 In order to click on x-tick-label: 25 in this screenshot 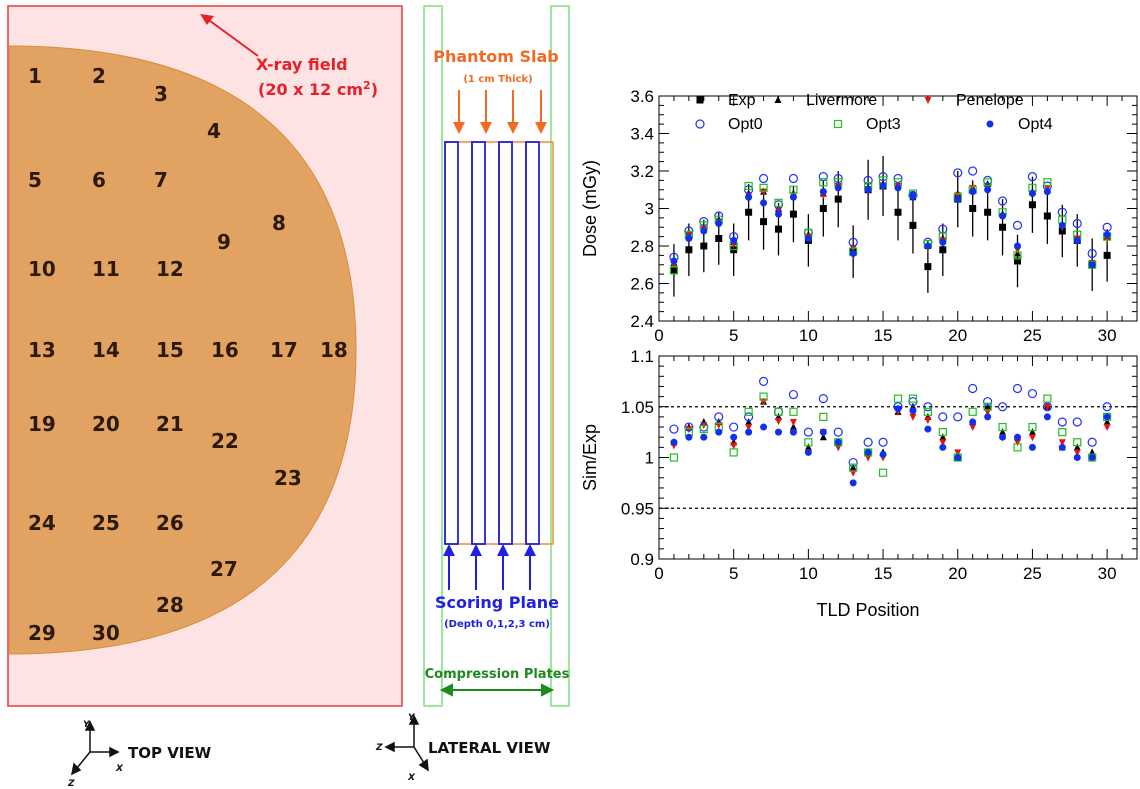, I will do `click(1032, 335)`.